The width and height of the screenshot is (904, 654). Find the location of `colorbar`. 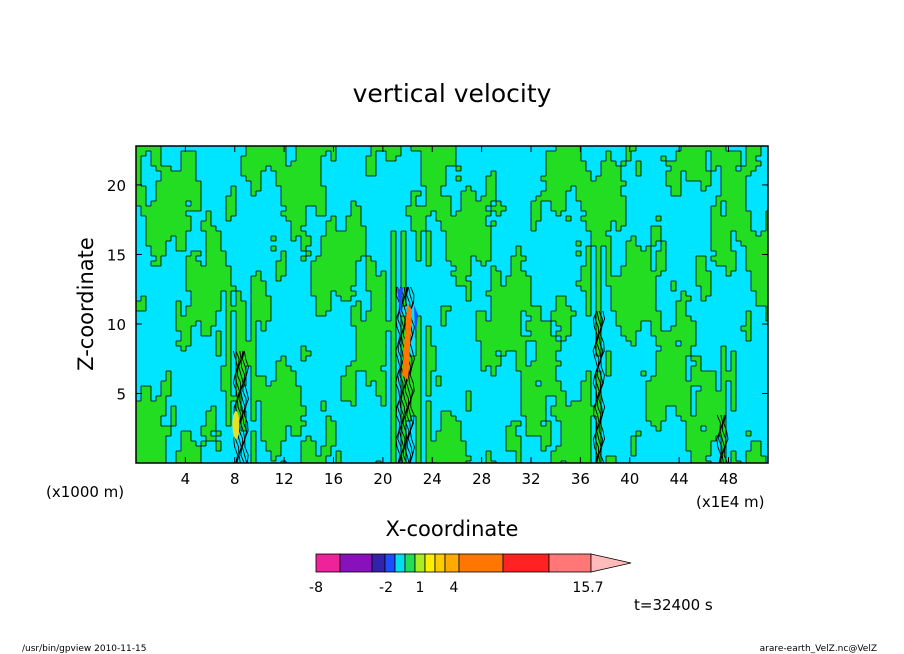

colorbar is located at coordinates (473, 563).